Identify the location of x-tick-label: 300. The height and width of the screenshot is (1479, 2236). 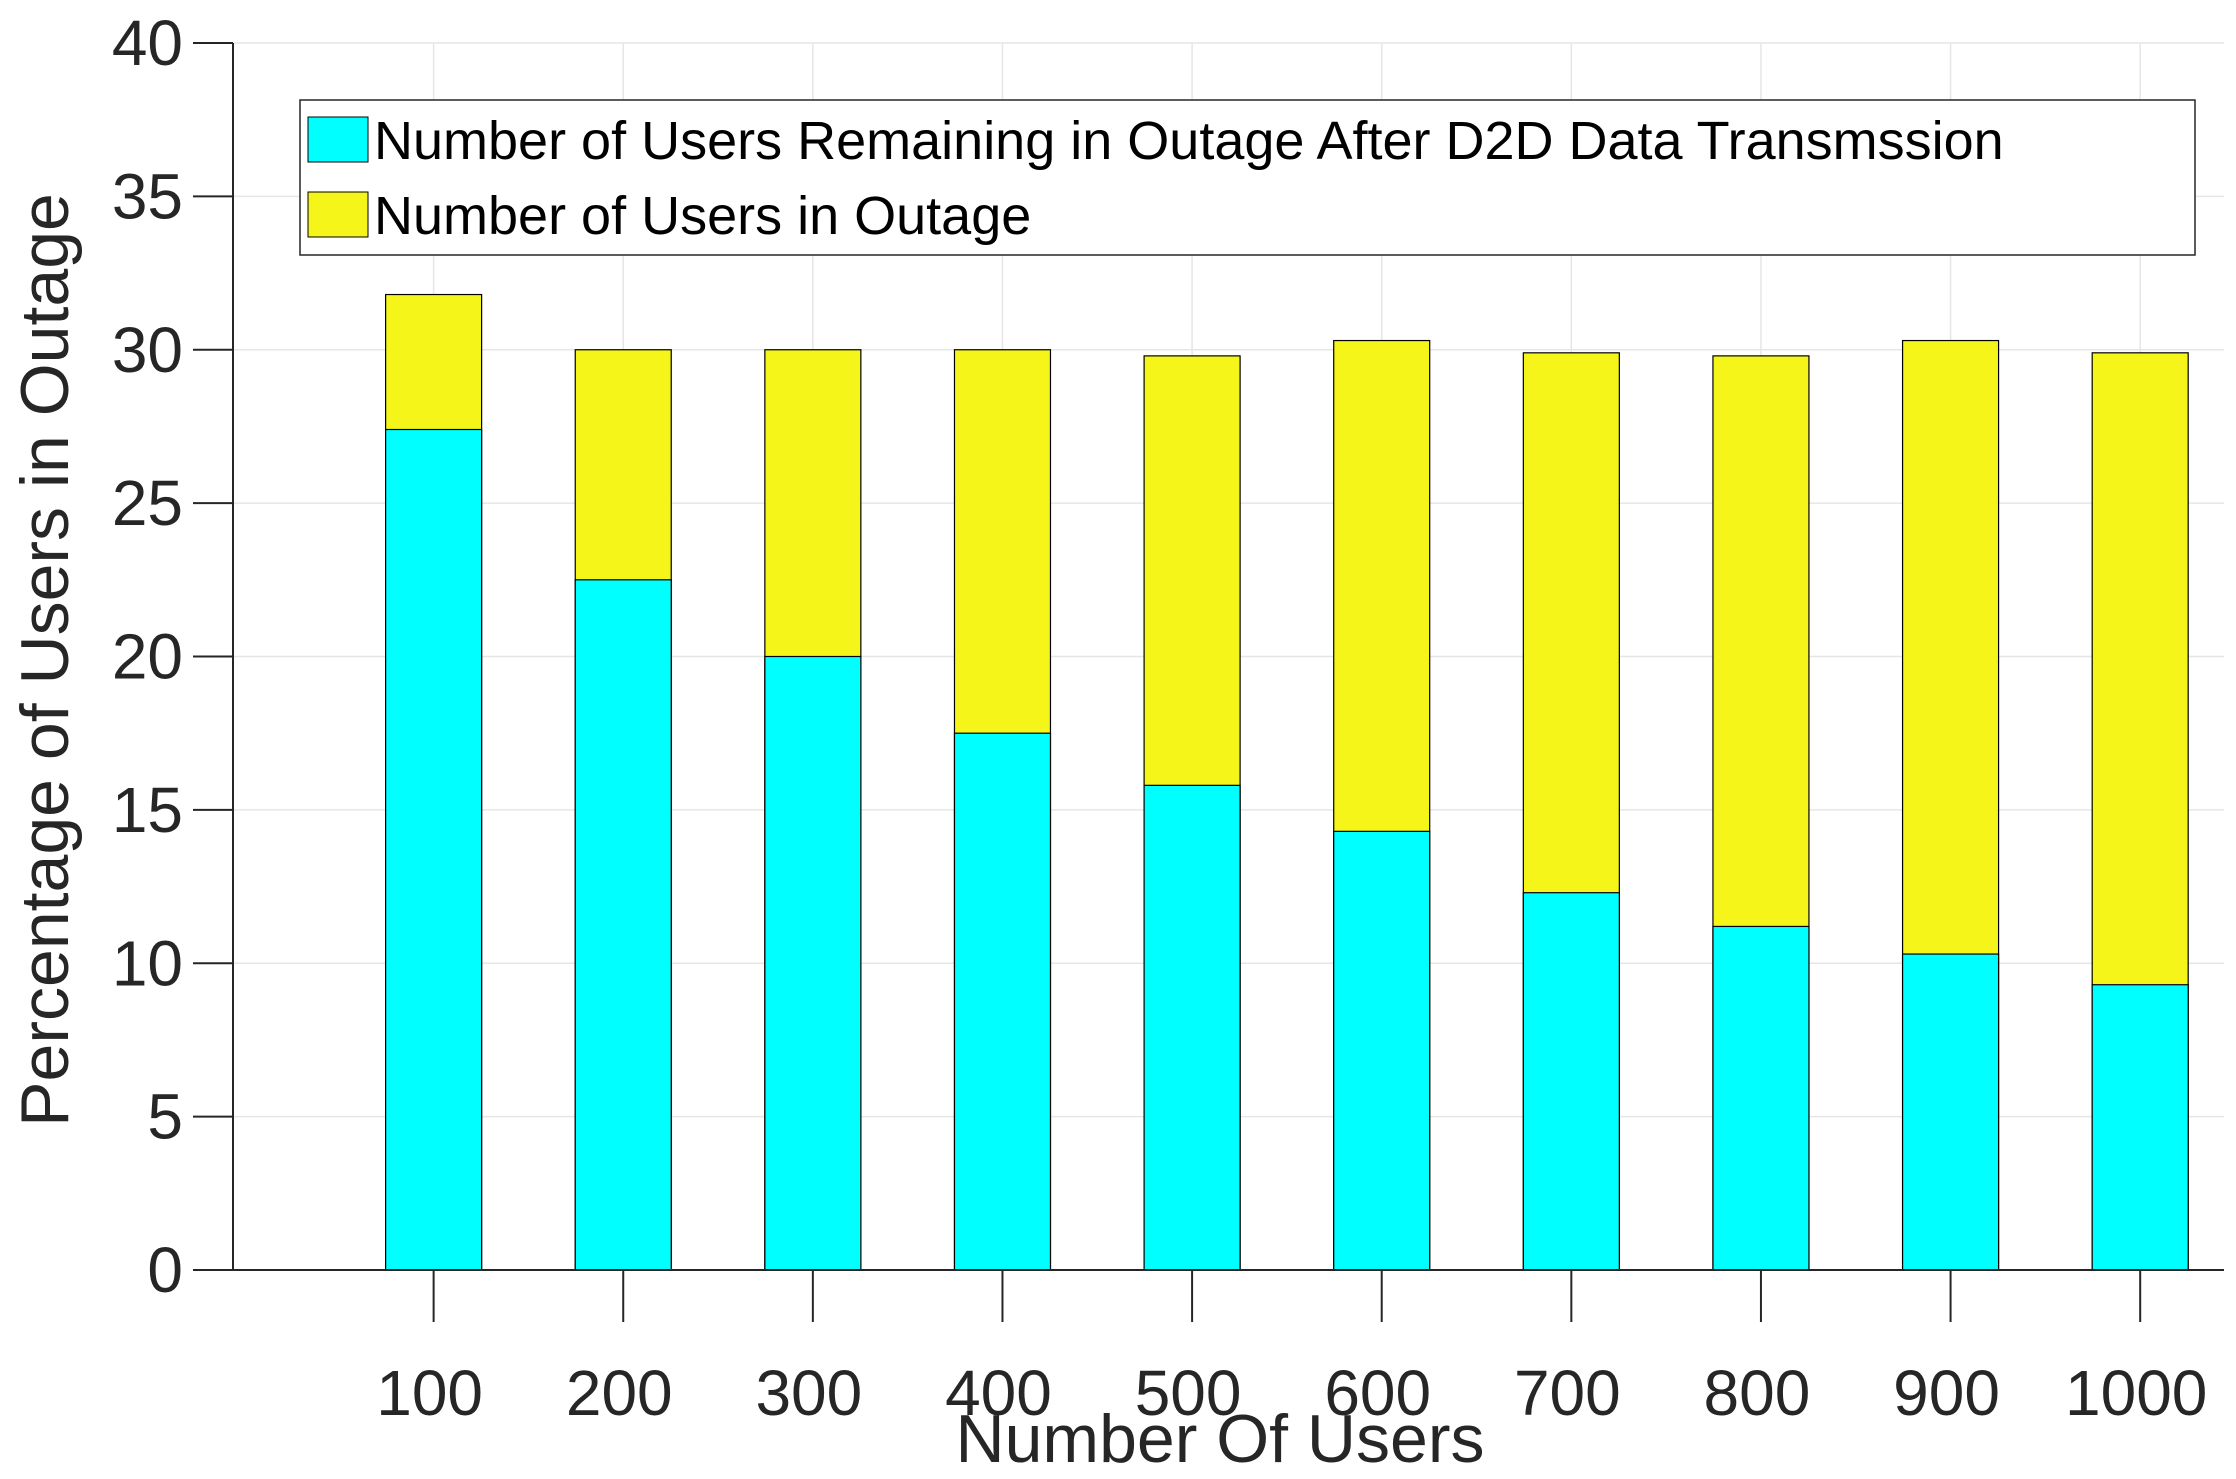
(808, 1393).